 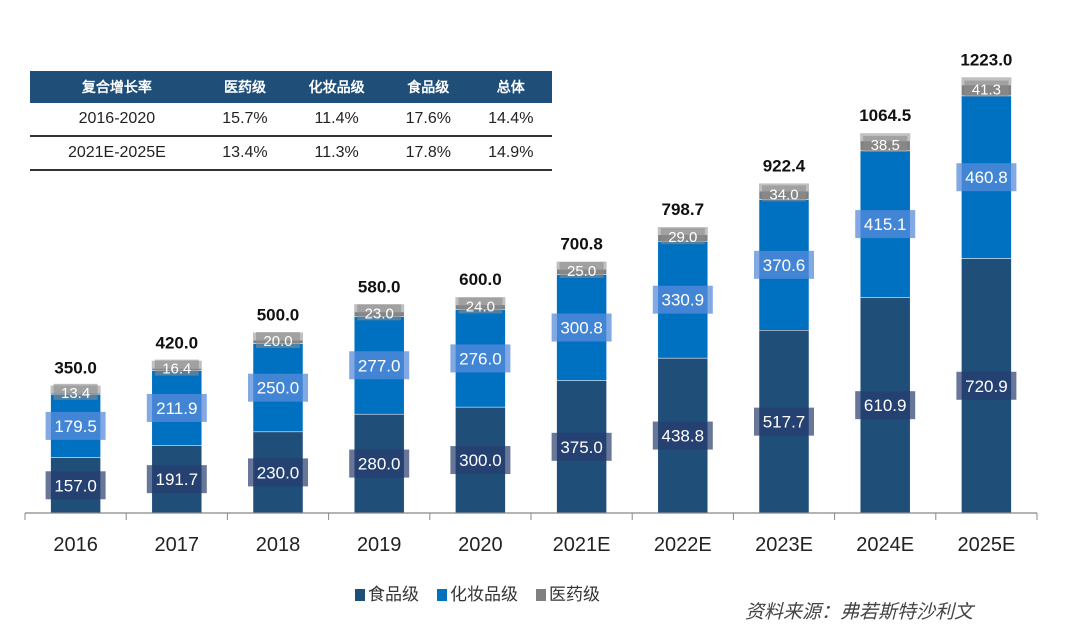 I want to click on table-header-row: 复合增长率 医药级 化妆品级 食品级 总体, so click(x=291, y=87).